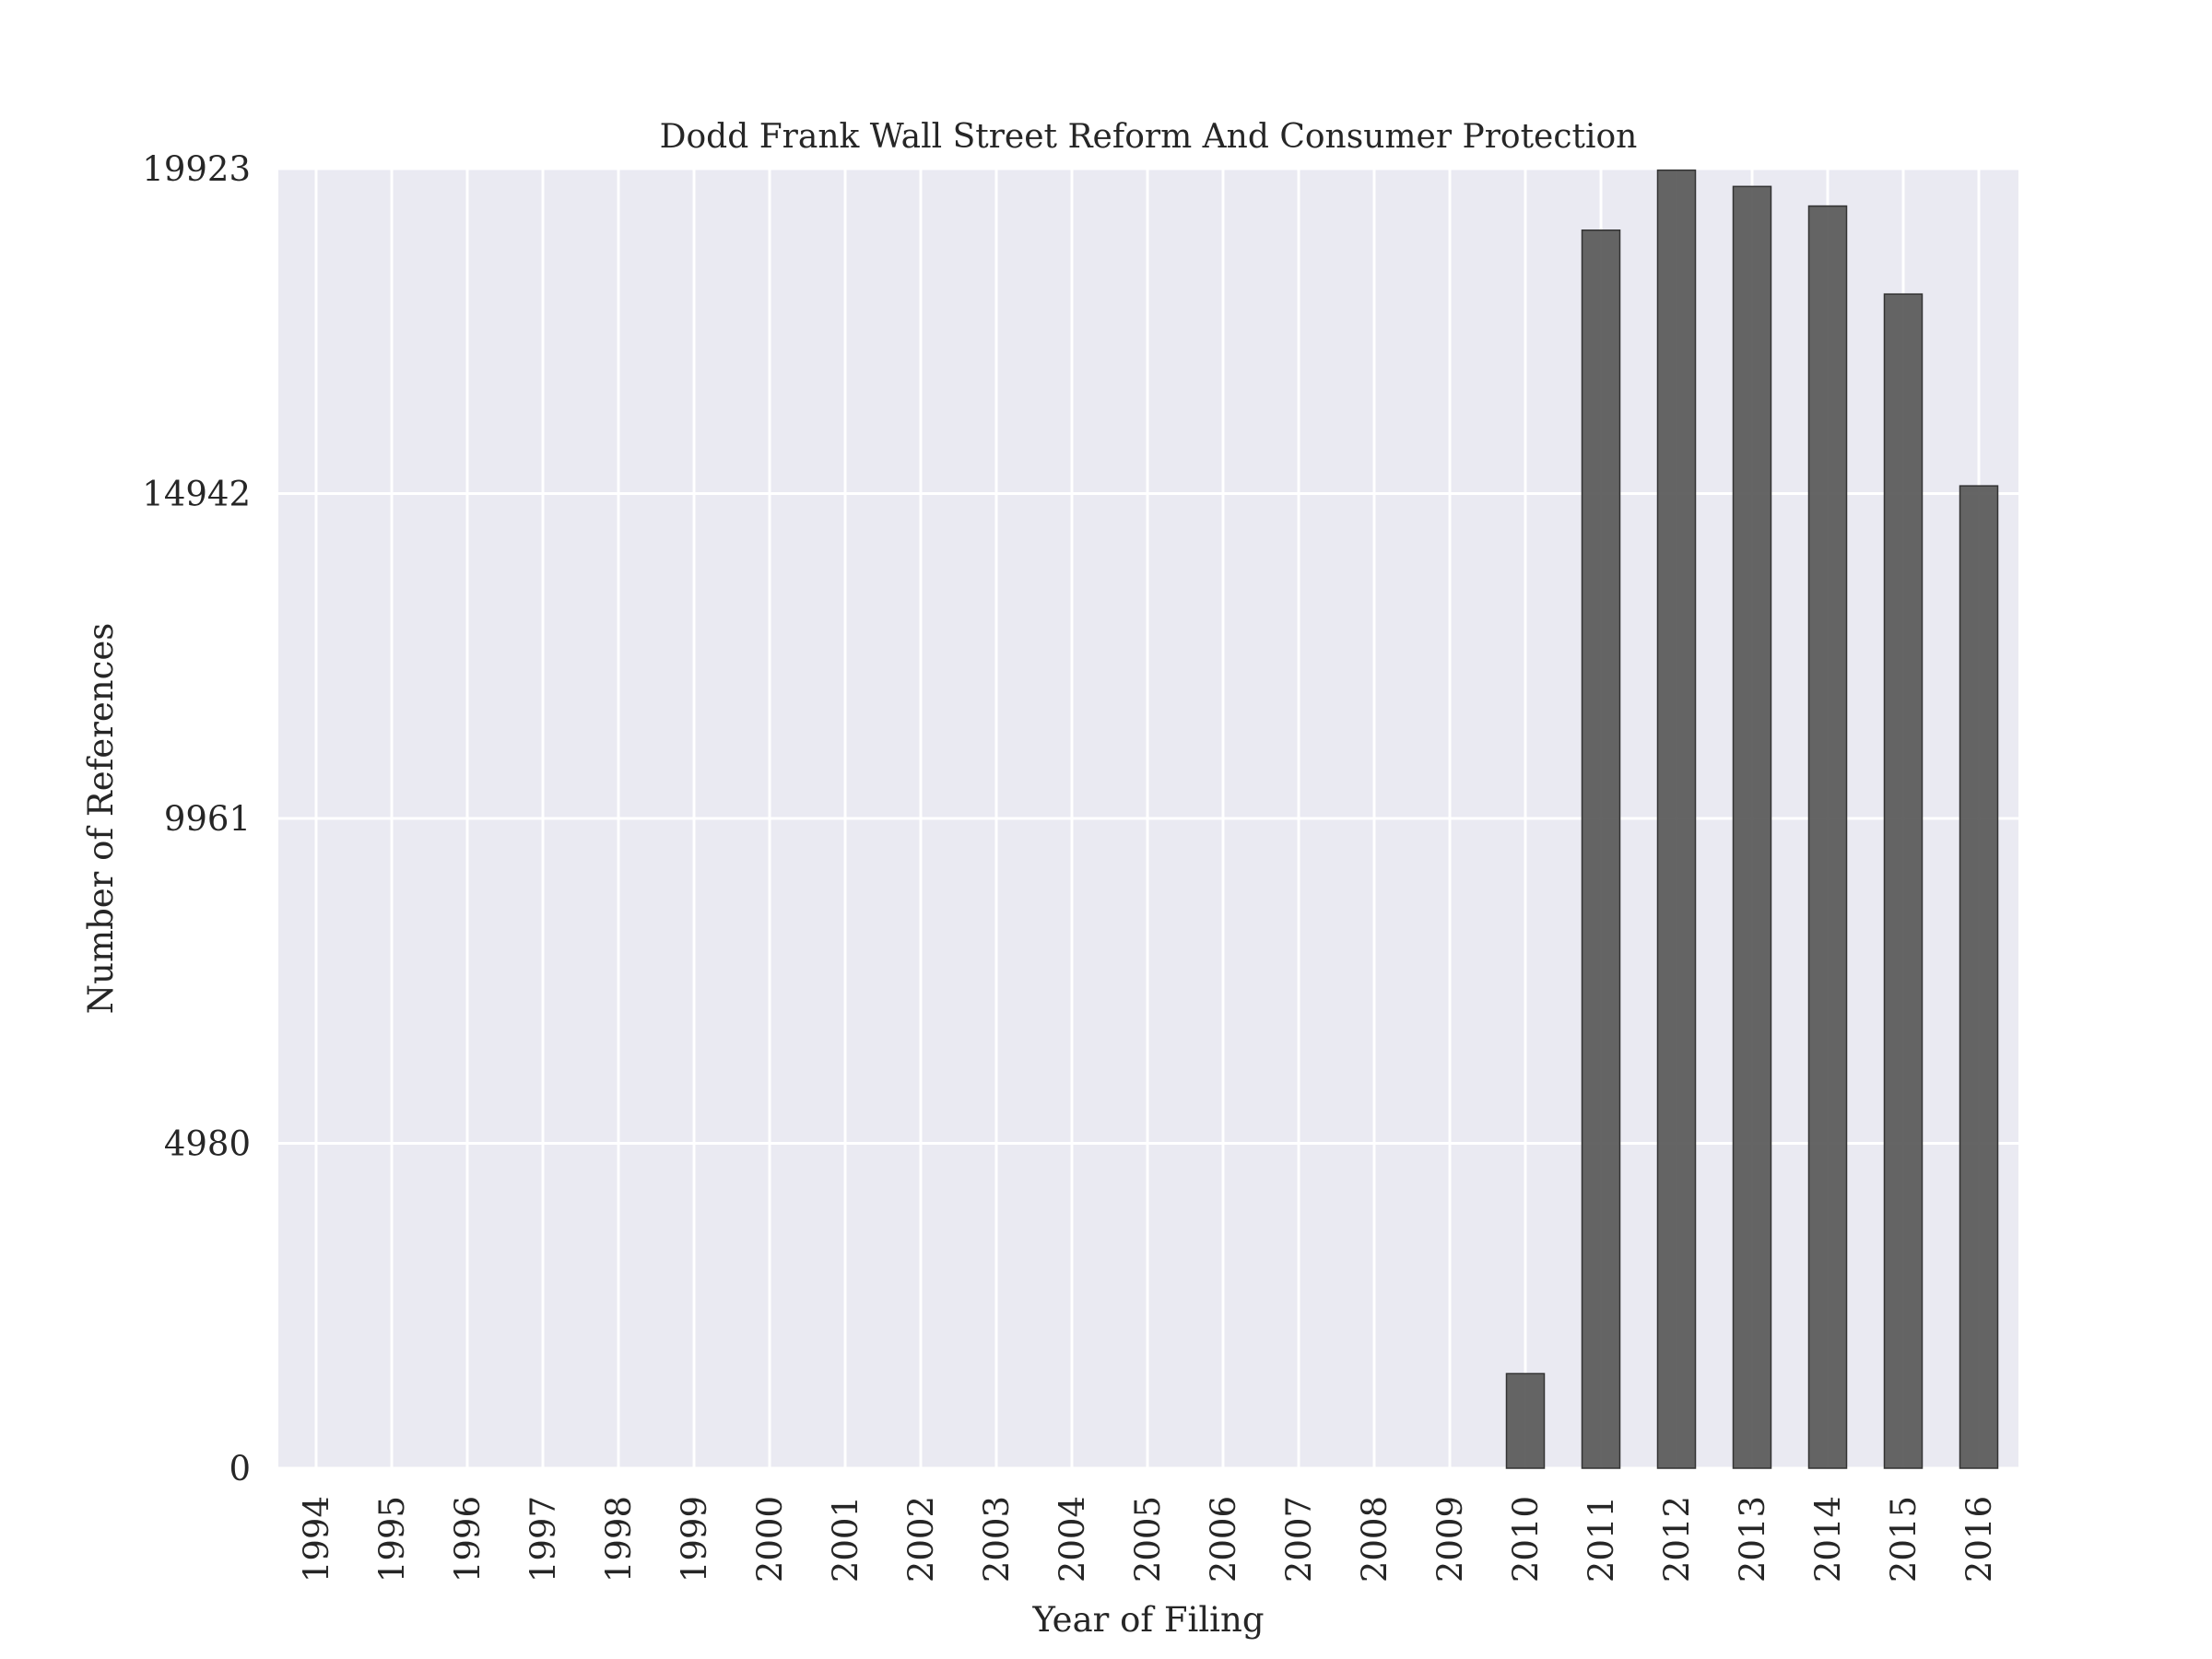 The width and height of the screenshot is (2212, 1659). I want to click on x-tick-label: 1999, so click(694, 1539).